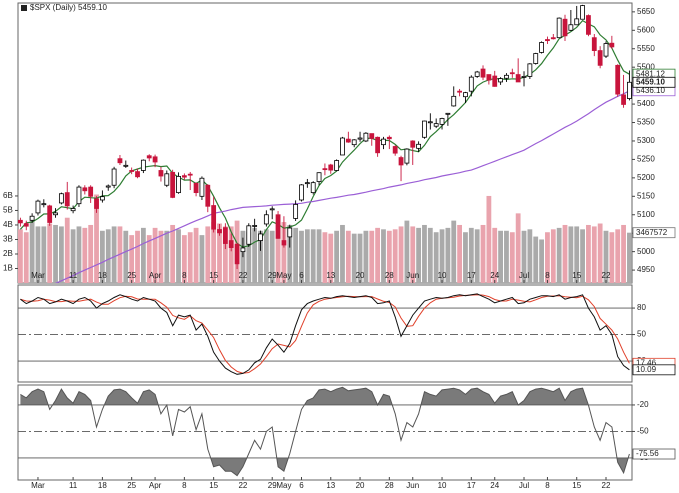 This screenshot has width=679, height=493. What do you see at coordinates (102, 485) in the screenshot?
I see `x-tick-label: 18` at bounding box center [102, 485].